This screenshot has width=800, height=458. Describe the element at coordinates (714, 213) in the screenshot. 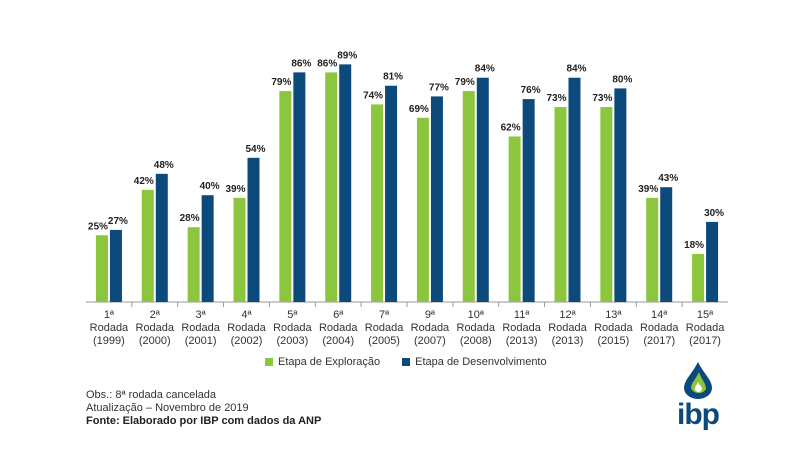

I see `data-label-development: 30%` at that location.